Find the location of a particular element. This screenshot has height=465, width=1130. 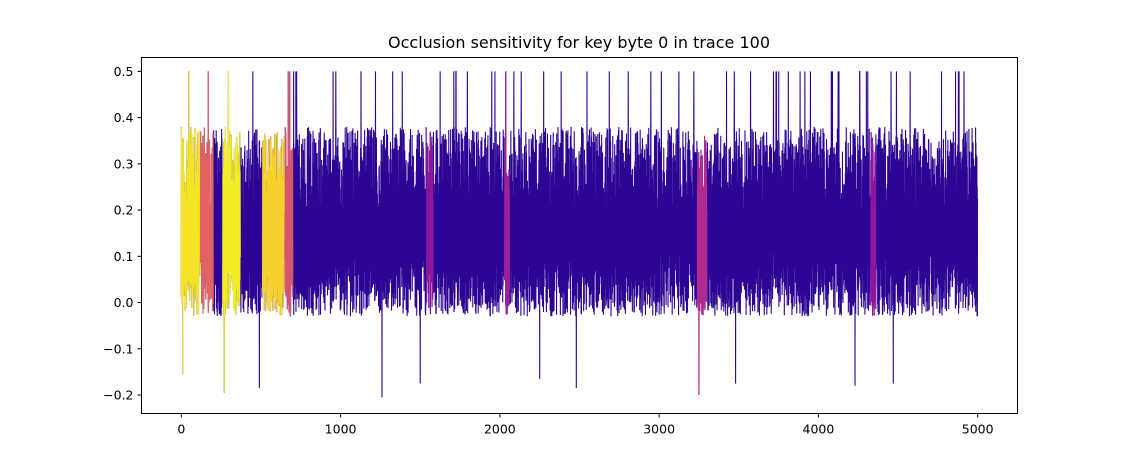

y-tick-label: −0.2 is located at coordinates (118, 395).